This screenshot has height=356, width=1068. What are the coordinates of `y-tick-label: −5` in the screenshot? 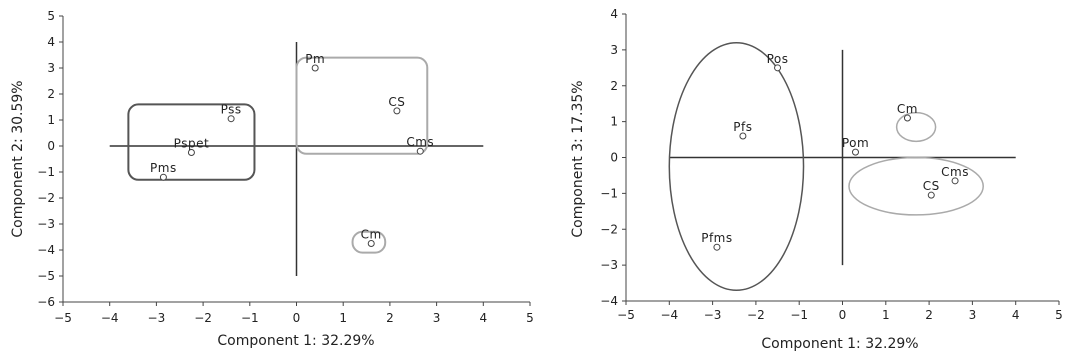 It's located at (46, 276).